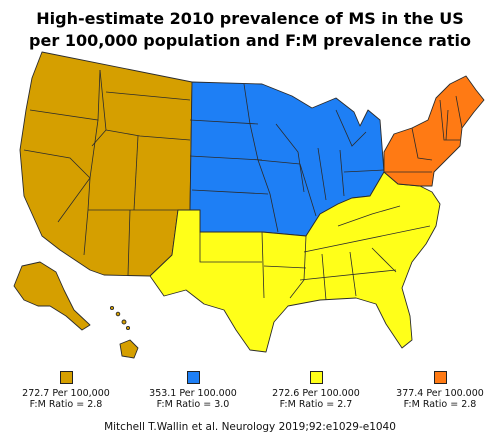 This screenshot has width=500, height=440. Describe the element at coordinates (287, 159) in the screenshot. I see `region-midwest` at that location.